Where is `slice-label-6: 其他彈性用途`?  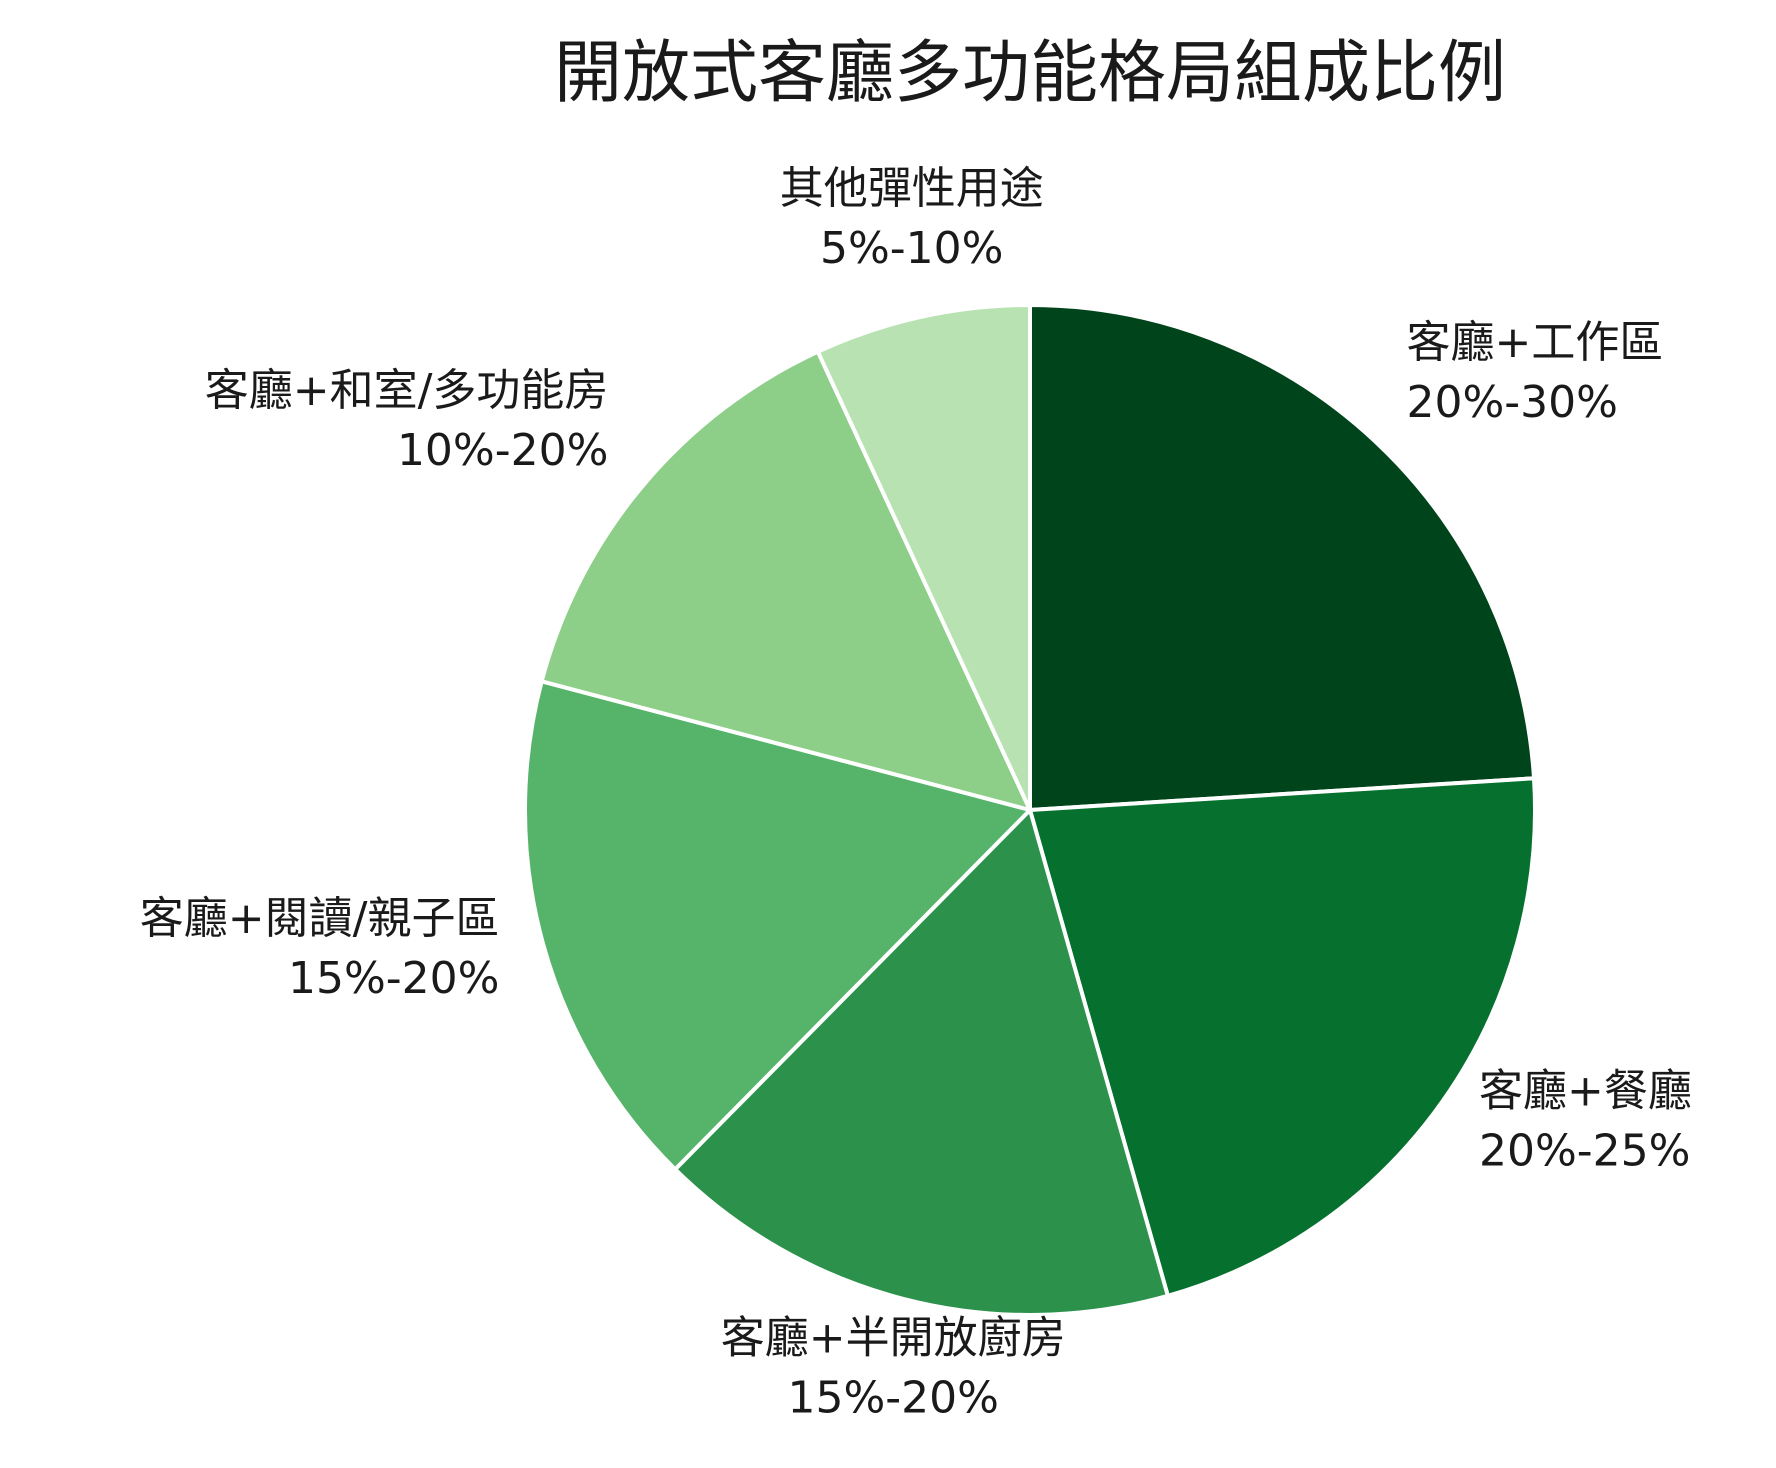
slice-label-6: 其他彈性用途 is located at coordinates (912, 188).